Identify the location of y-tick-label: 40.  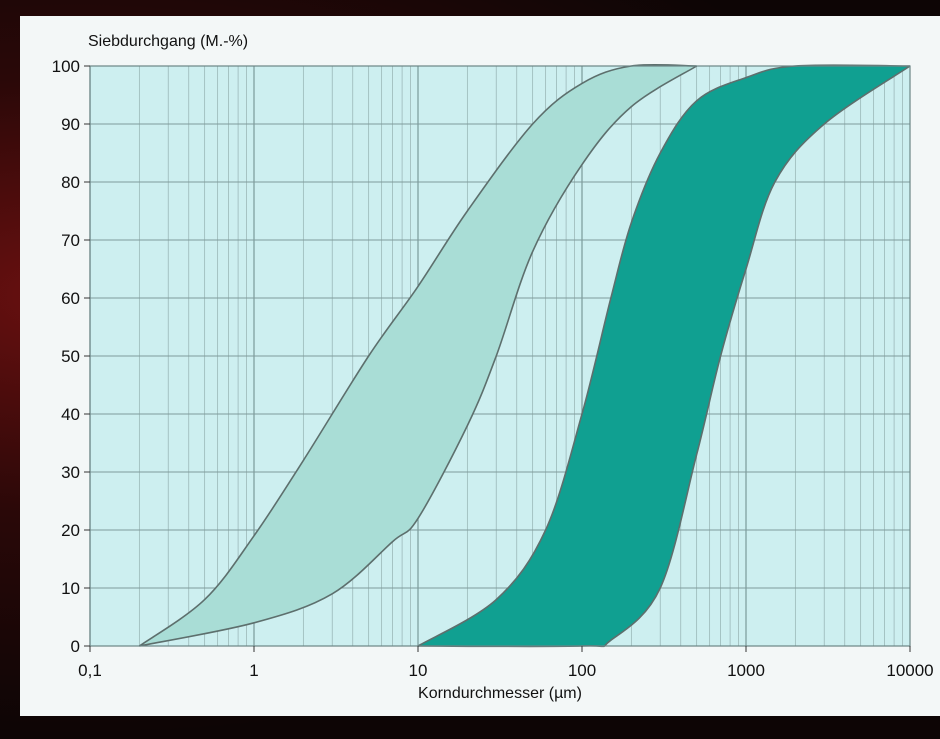
(70, 414).